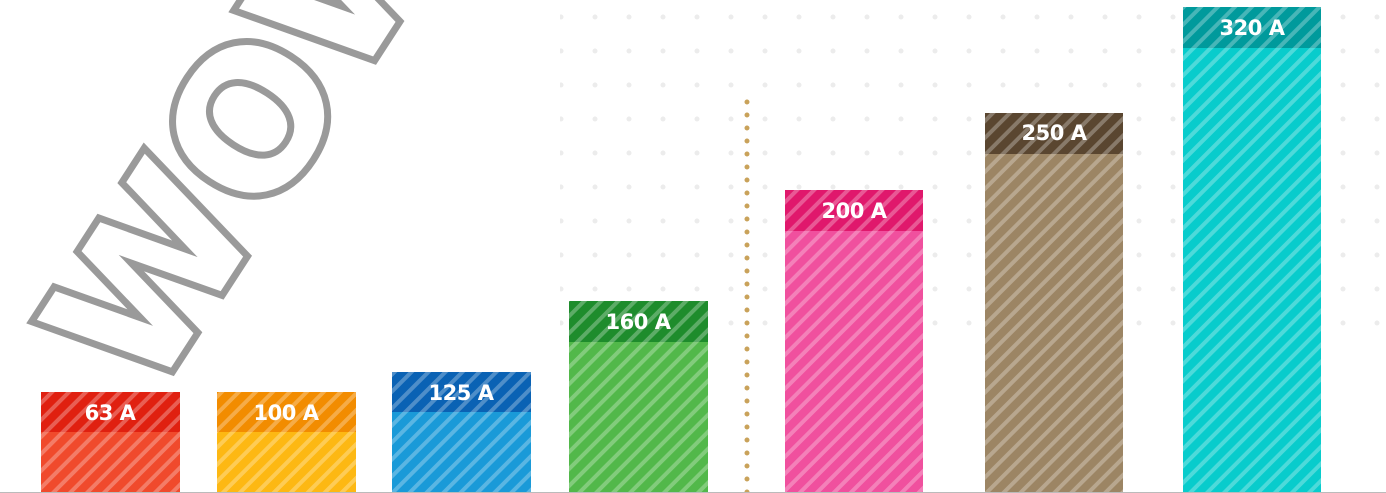  I want to click on bar-label: 320 A, so click(1253, 28).